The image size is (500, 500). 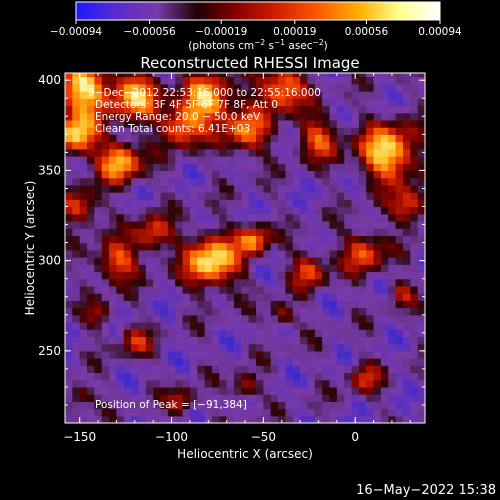 What do you see at coordinates (79, 437) in the screenshot?
I see `x-tick-label: −150` at bounding box center [79, 437].